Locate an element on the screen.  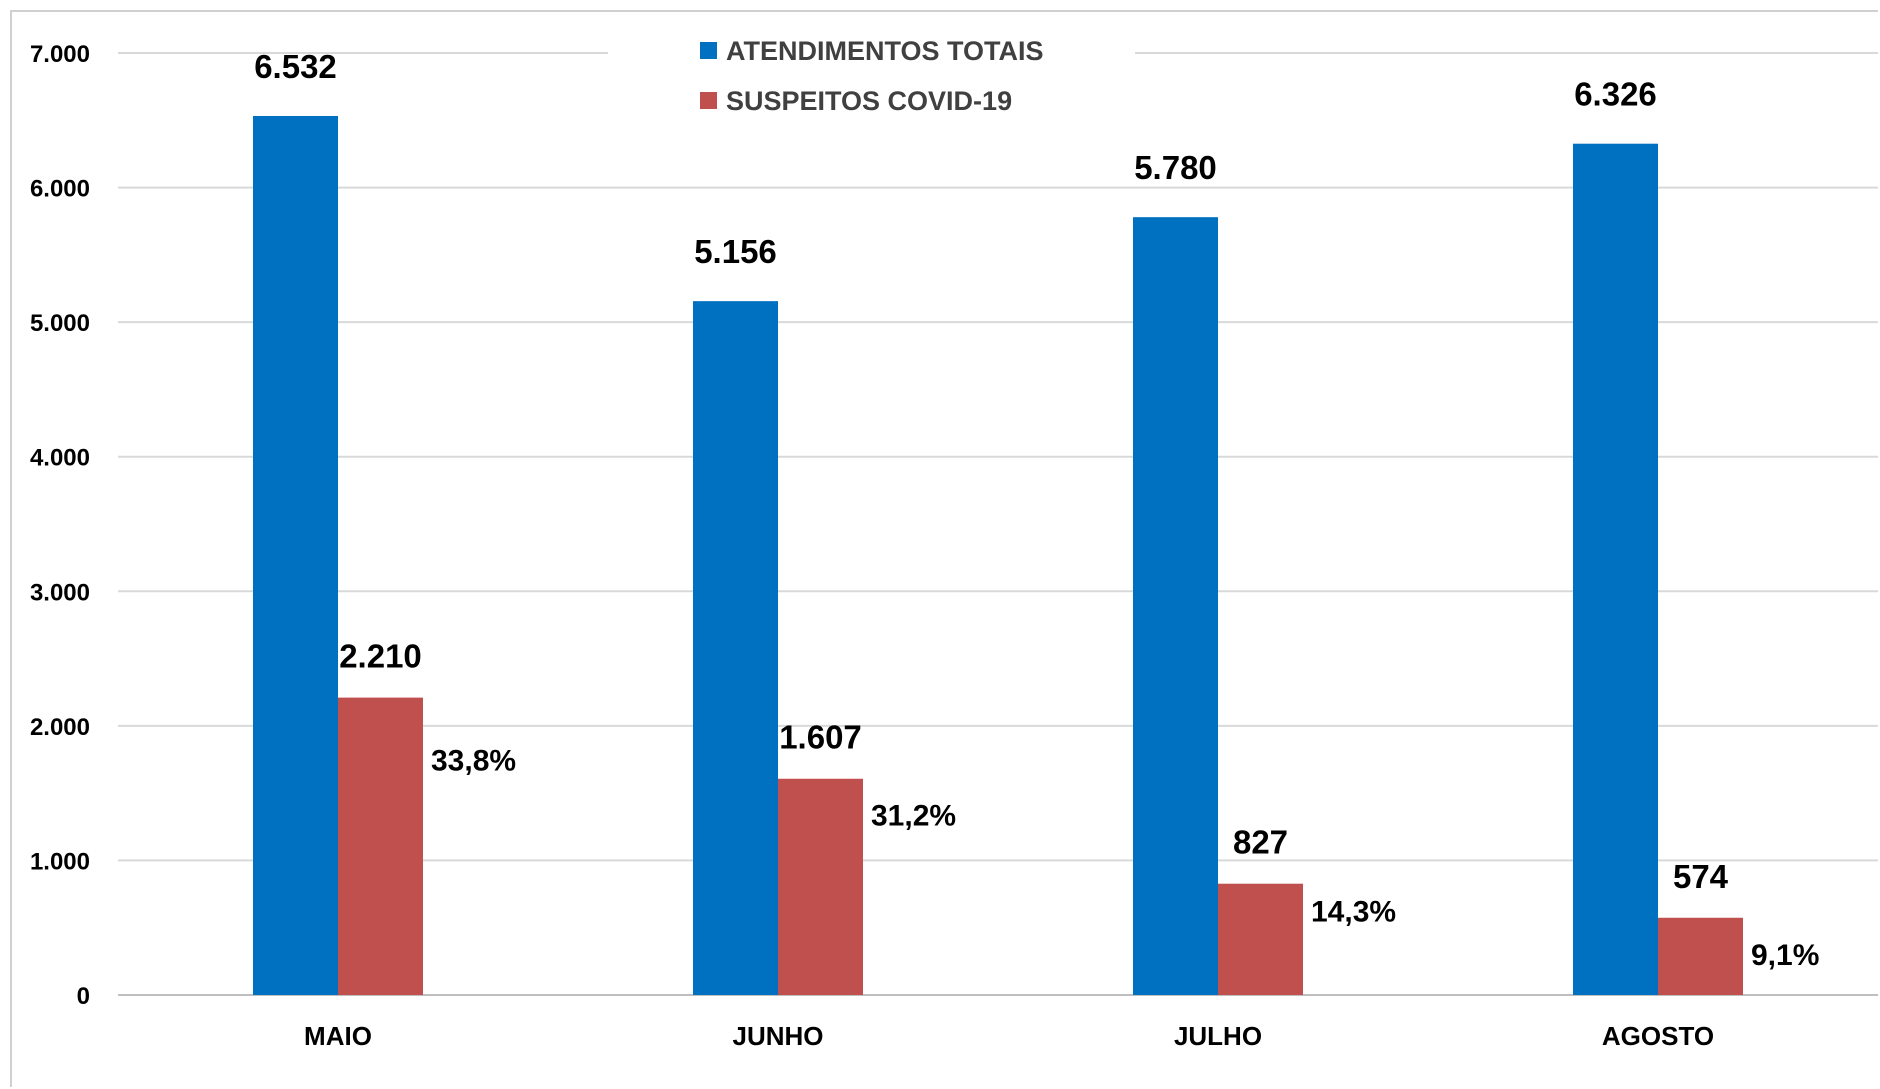
percent-label: 14,3% is located at coordinates (1353, 912).